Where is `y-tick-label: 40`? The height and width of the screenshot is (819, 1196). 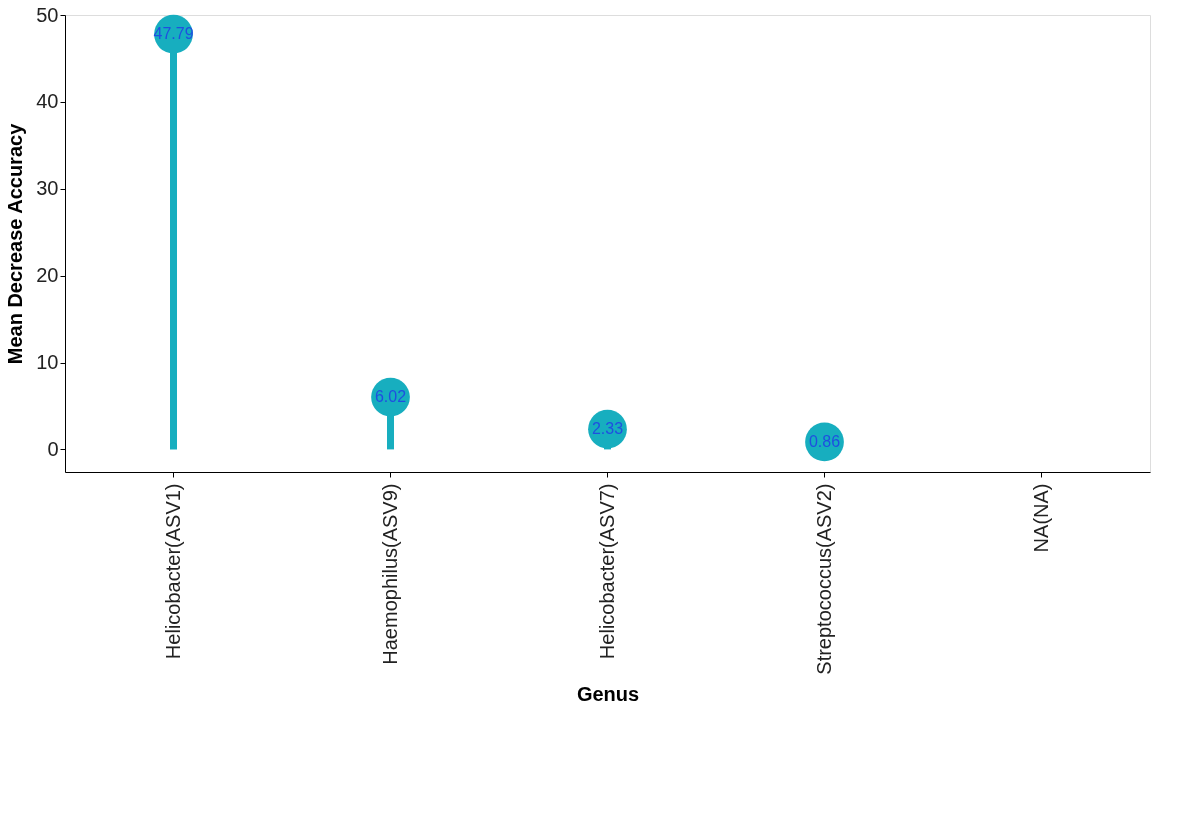 y-tick-label: 40 is located at coordinates (47, 101).